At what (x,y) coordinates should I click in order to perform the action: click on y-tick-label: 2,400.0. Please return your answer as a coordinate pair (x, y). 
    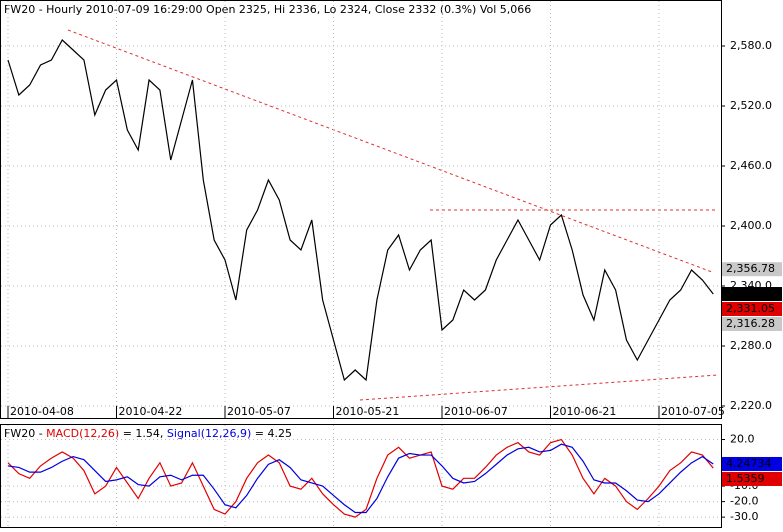
    Looking at the image, I should click on (751, 225).